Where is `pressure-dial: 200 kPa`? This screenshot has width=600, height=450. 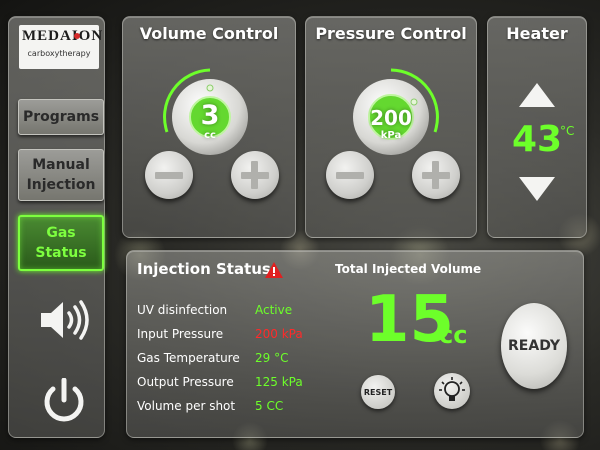
pressure-dial: 200 kPa is located at coordinates (391, 117).